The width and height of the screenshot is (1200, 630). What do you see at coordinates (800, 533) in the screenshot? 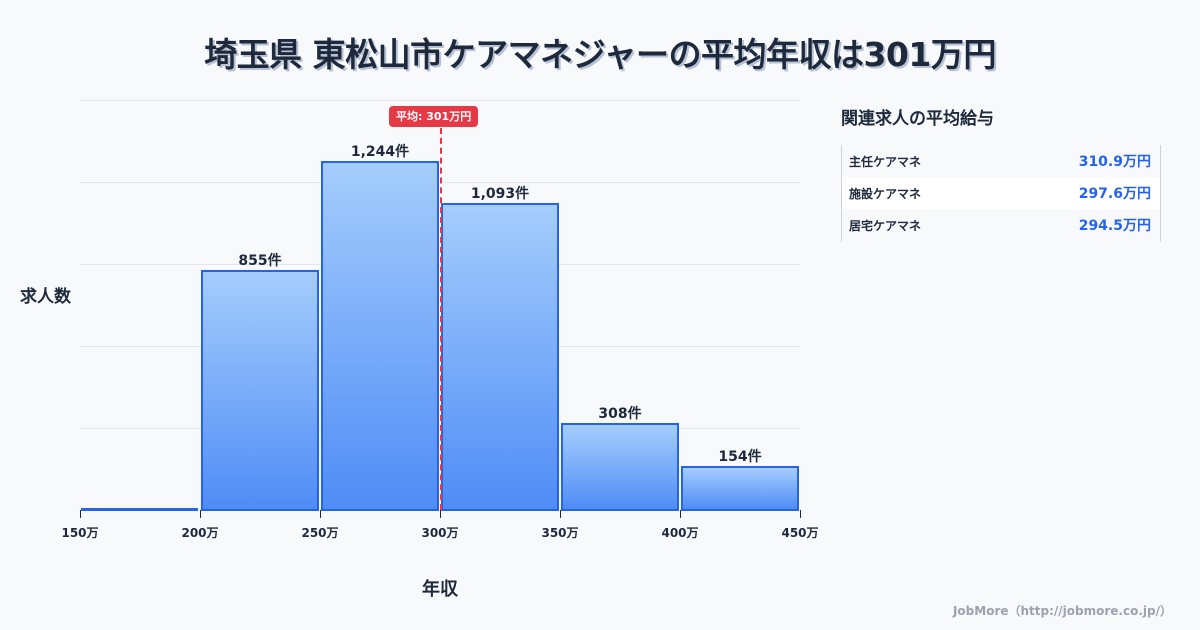
I see `x-tick-label: 450万` at bounding box center [800, 533].